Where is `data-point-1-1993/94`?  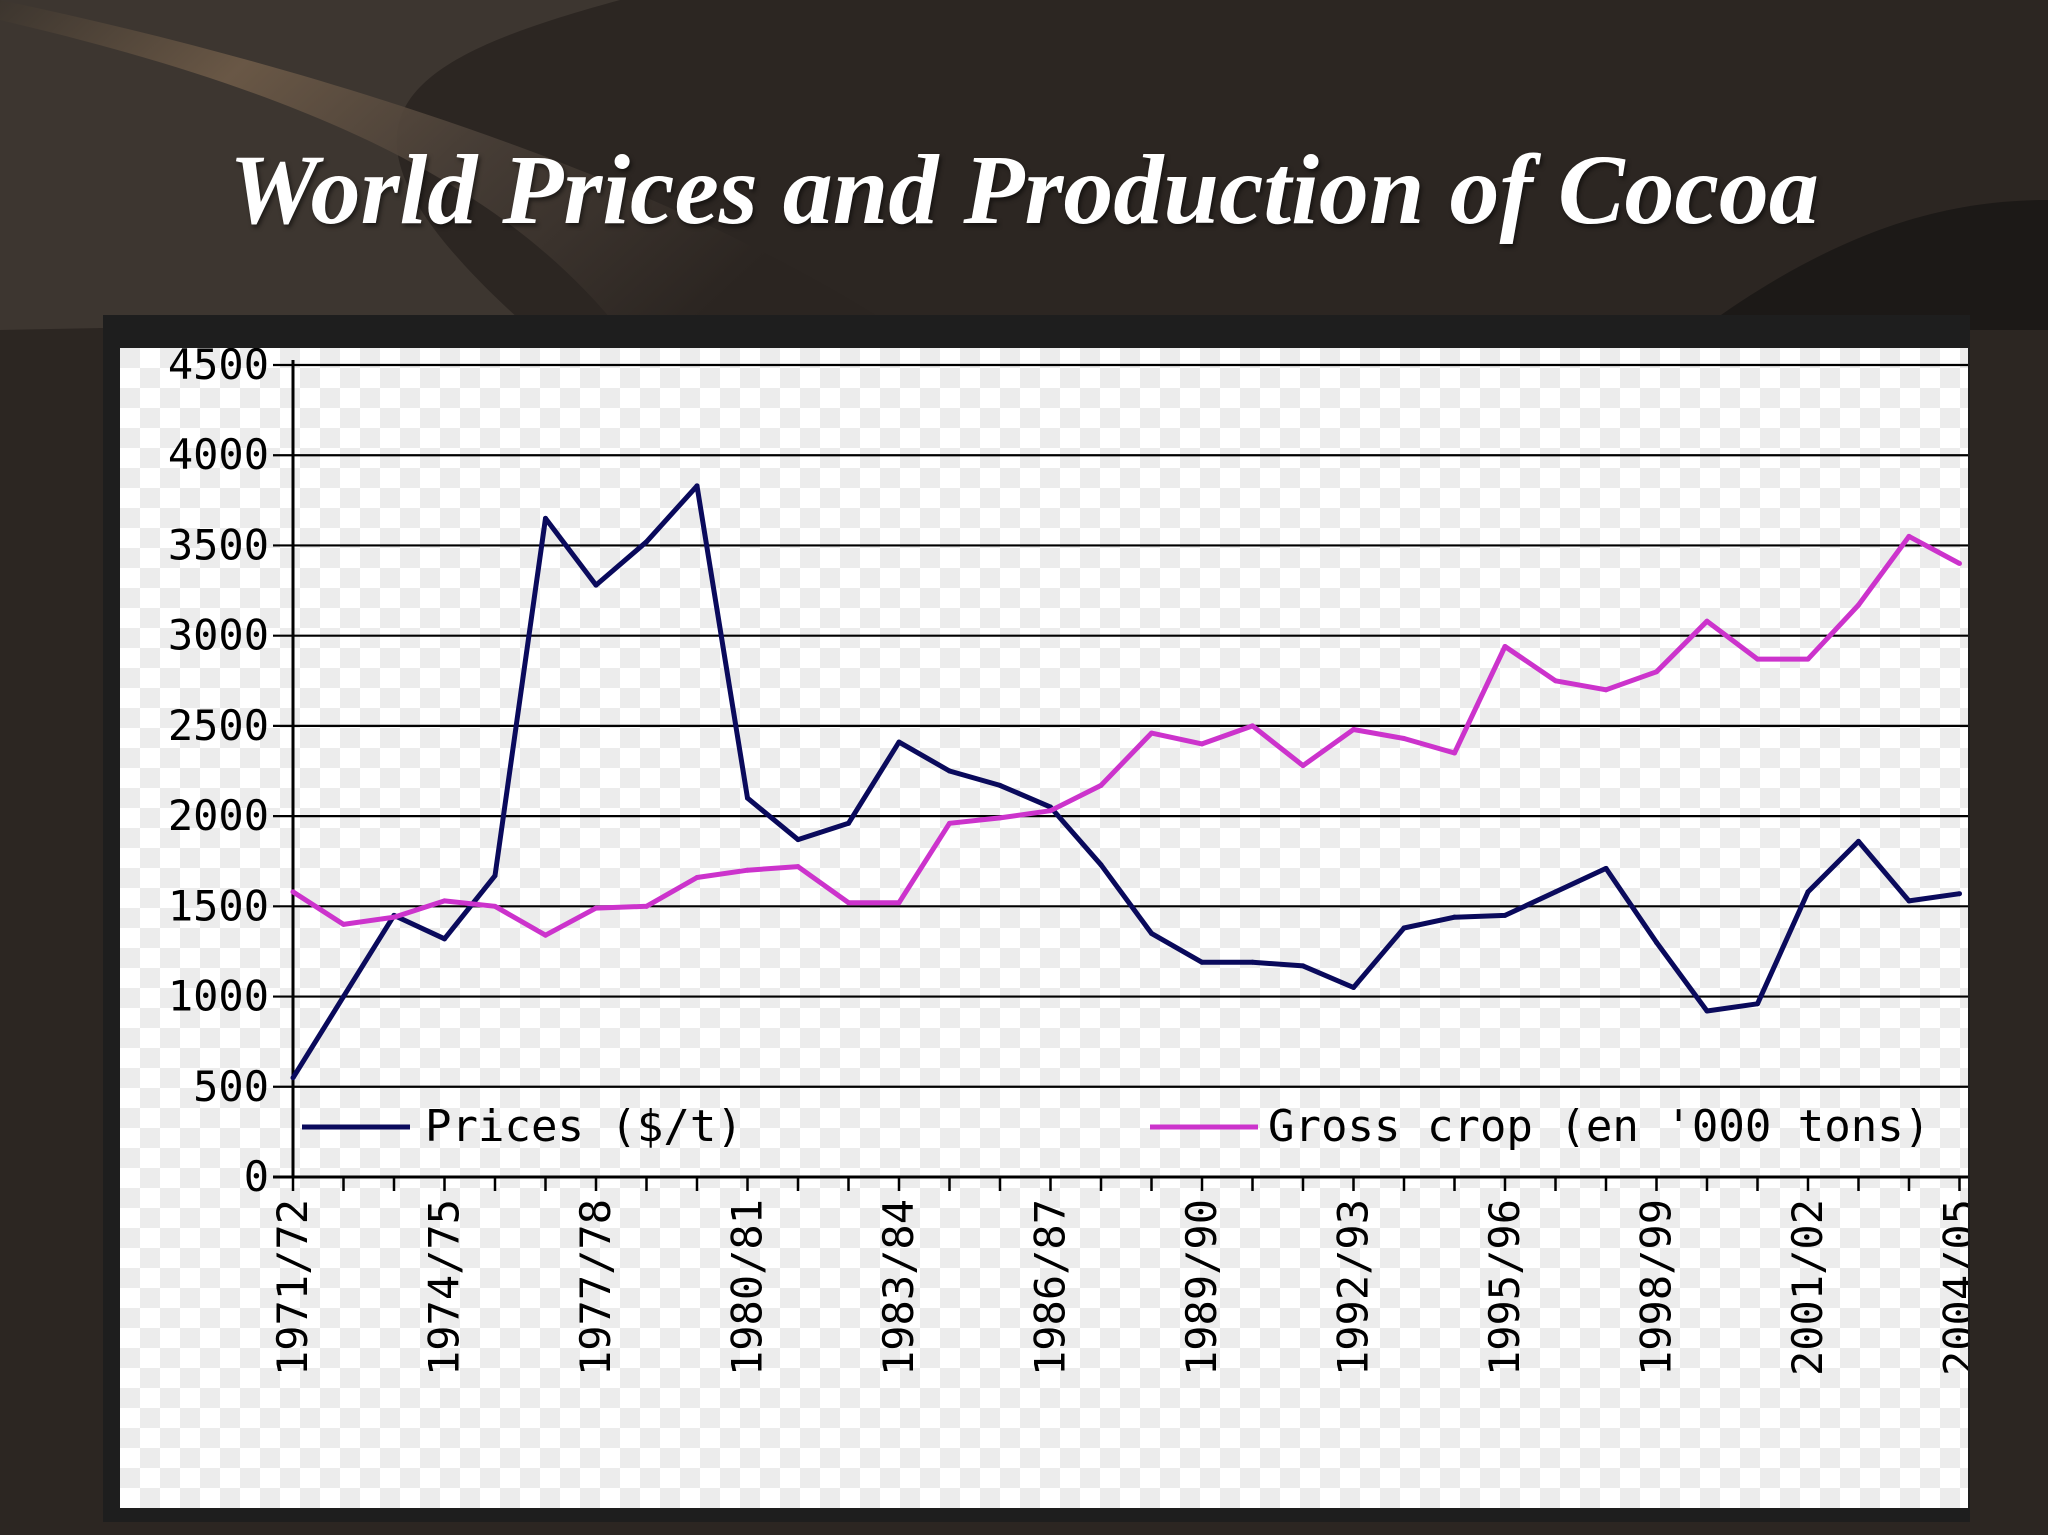
data-point-1-1993/94 is located at coordinates (1404, 739).